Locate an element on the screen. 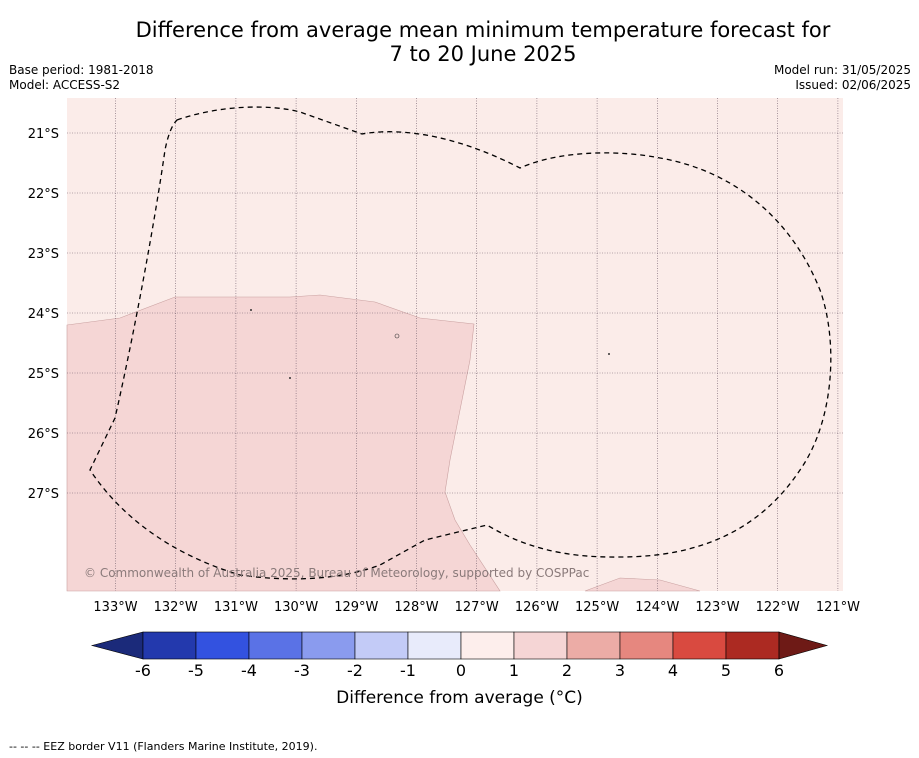 This screenshot has height=758, width=919. base-period: Base period: 1981-2018 is located at coordinates (81, 70).